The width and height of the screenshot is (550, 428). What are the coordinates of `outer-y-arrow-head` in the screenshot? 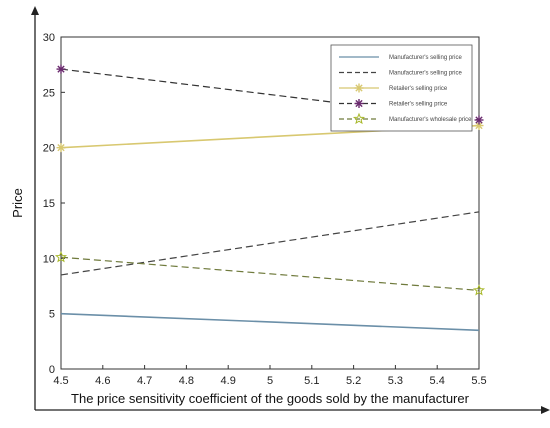 It's located at (35, 10).